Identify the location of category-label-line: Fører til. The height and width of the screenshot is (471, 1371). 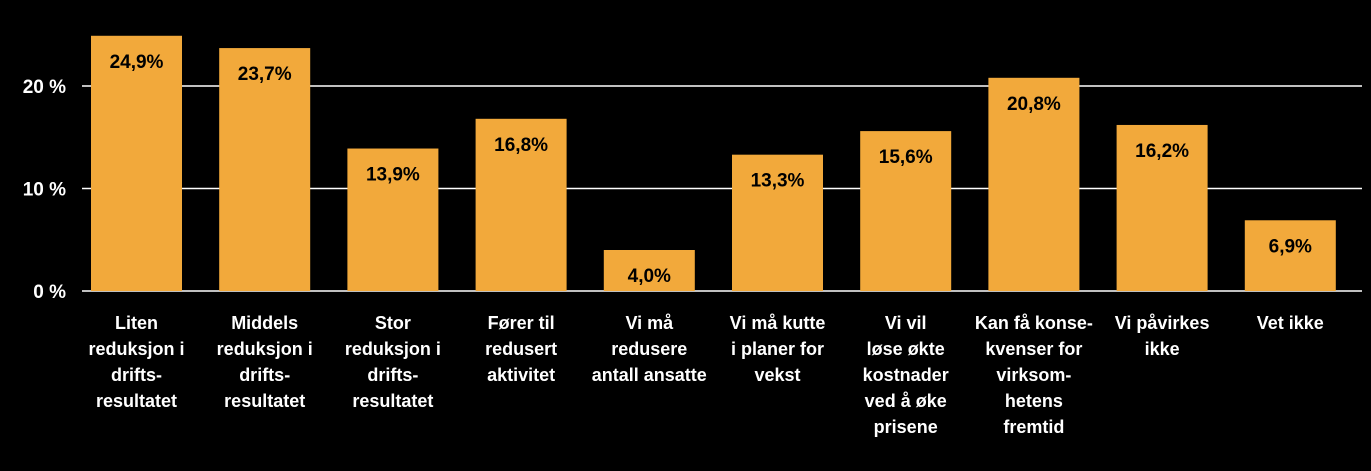
(521, 323).